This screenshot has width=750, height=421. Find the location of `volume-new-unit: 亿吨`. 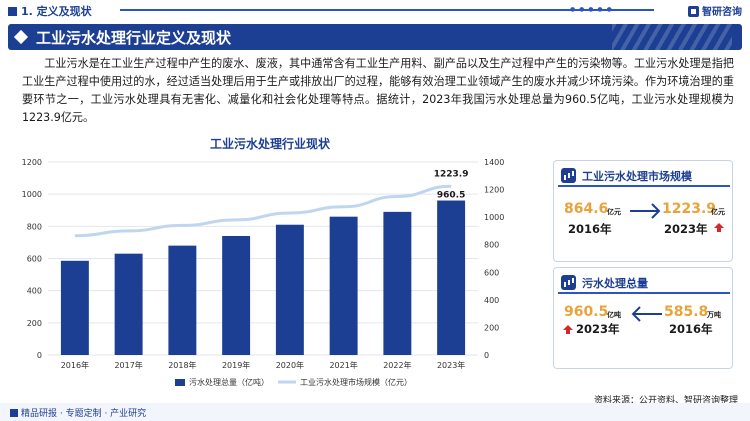

volume-new-unit: 亿吨 is located at coordinates (614, 315).